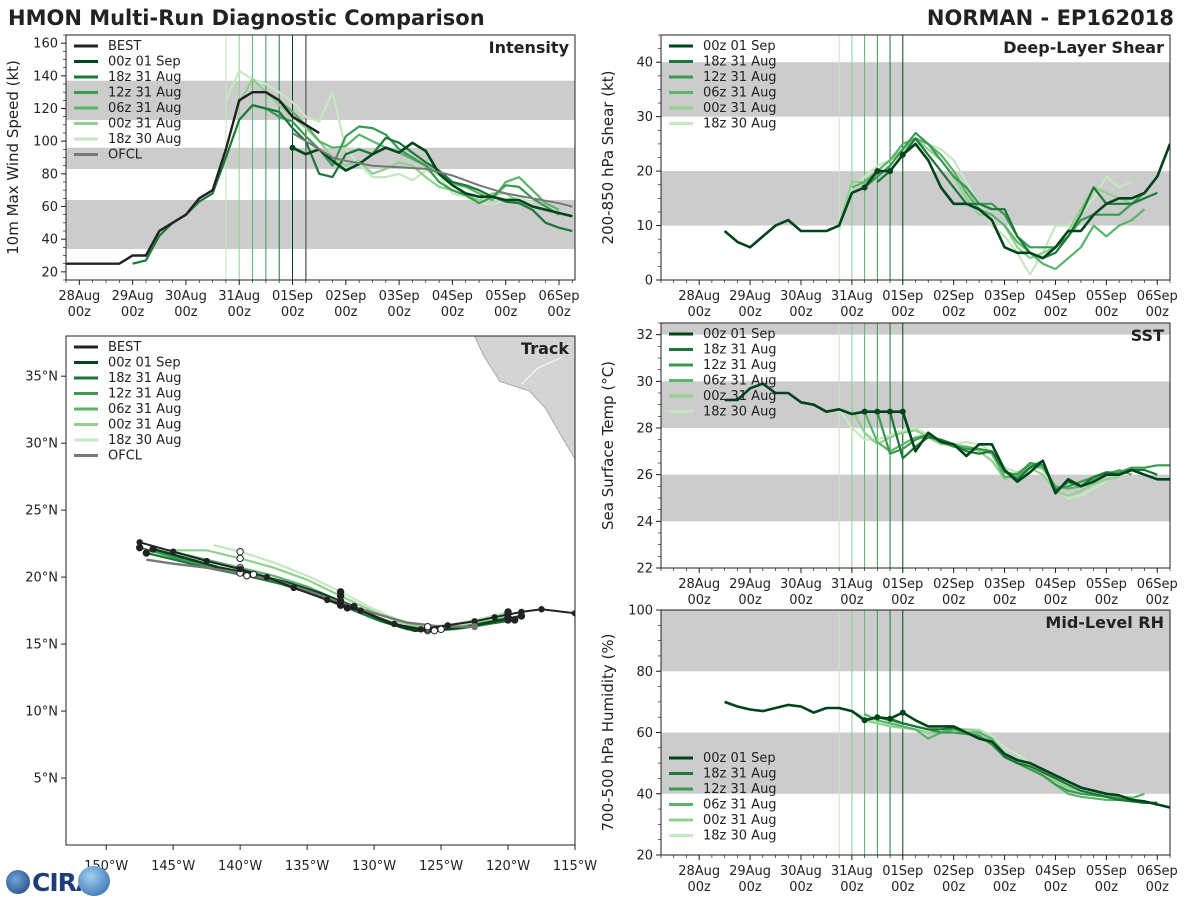 Image resolution: width=1200 pixels, height=900 pixels. I want to click on intensity-xtick-label: 31Aug, so click(239, 296).